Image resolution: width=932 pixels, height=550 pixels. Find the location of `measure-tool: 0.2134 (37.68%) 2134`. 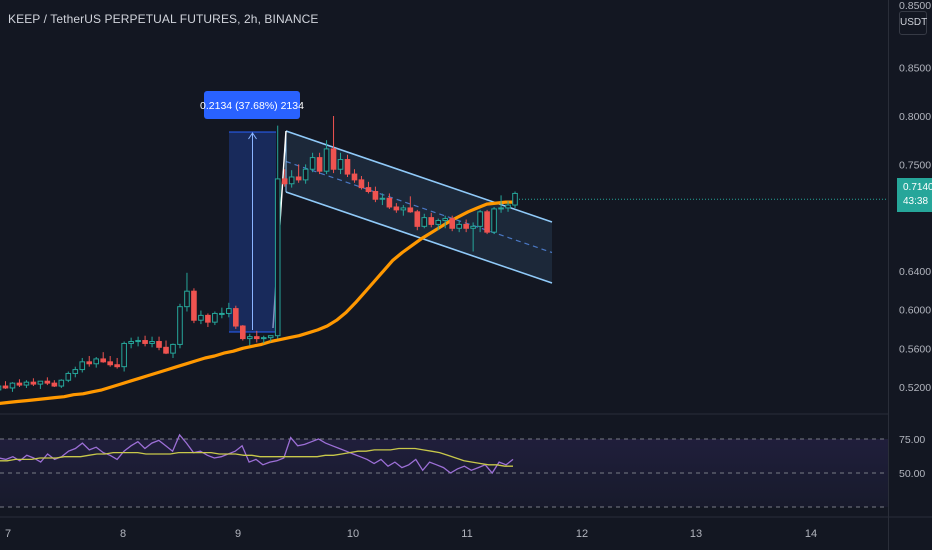

measure-tool: 0.2134 (37.68%) 2134 is located at coordinates (252, 212).